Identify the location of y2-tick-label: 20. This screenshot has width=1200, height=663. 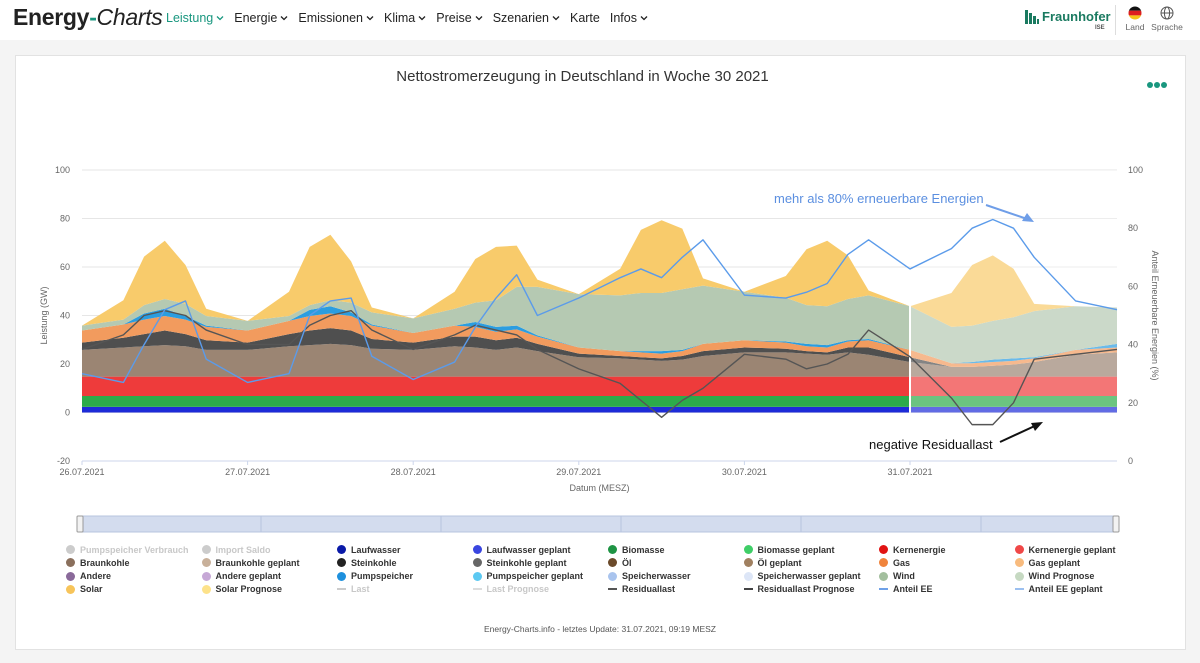
(1133, 403).